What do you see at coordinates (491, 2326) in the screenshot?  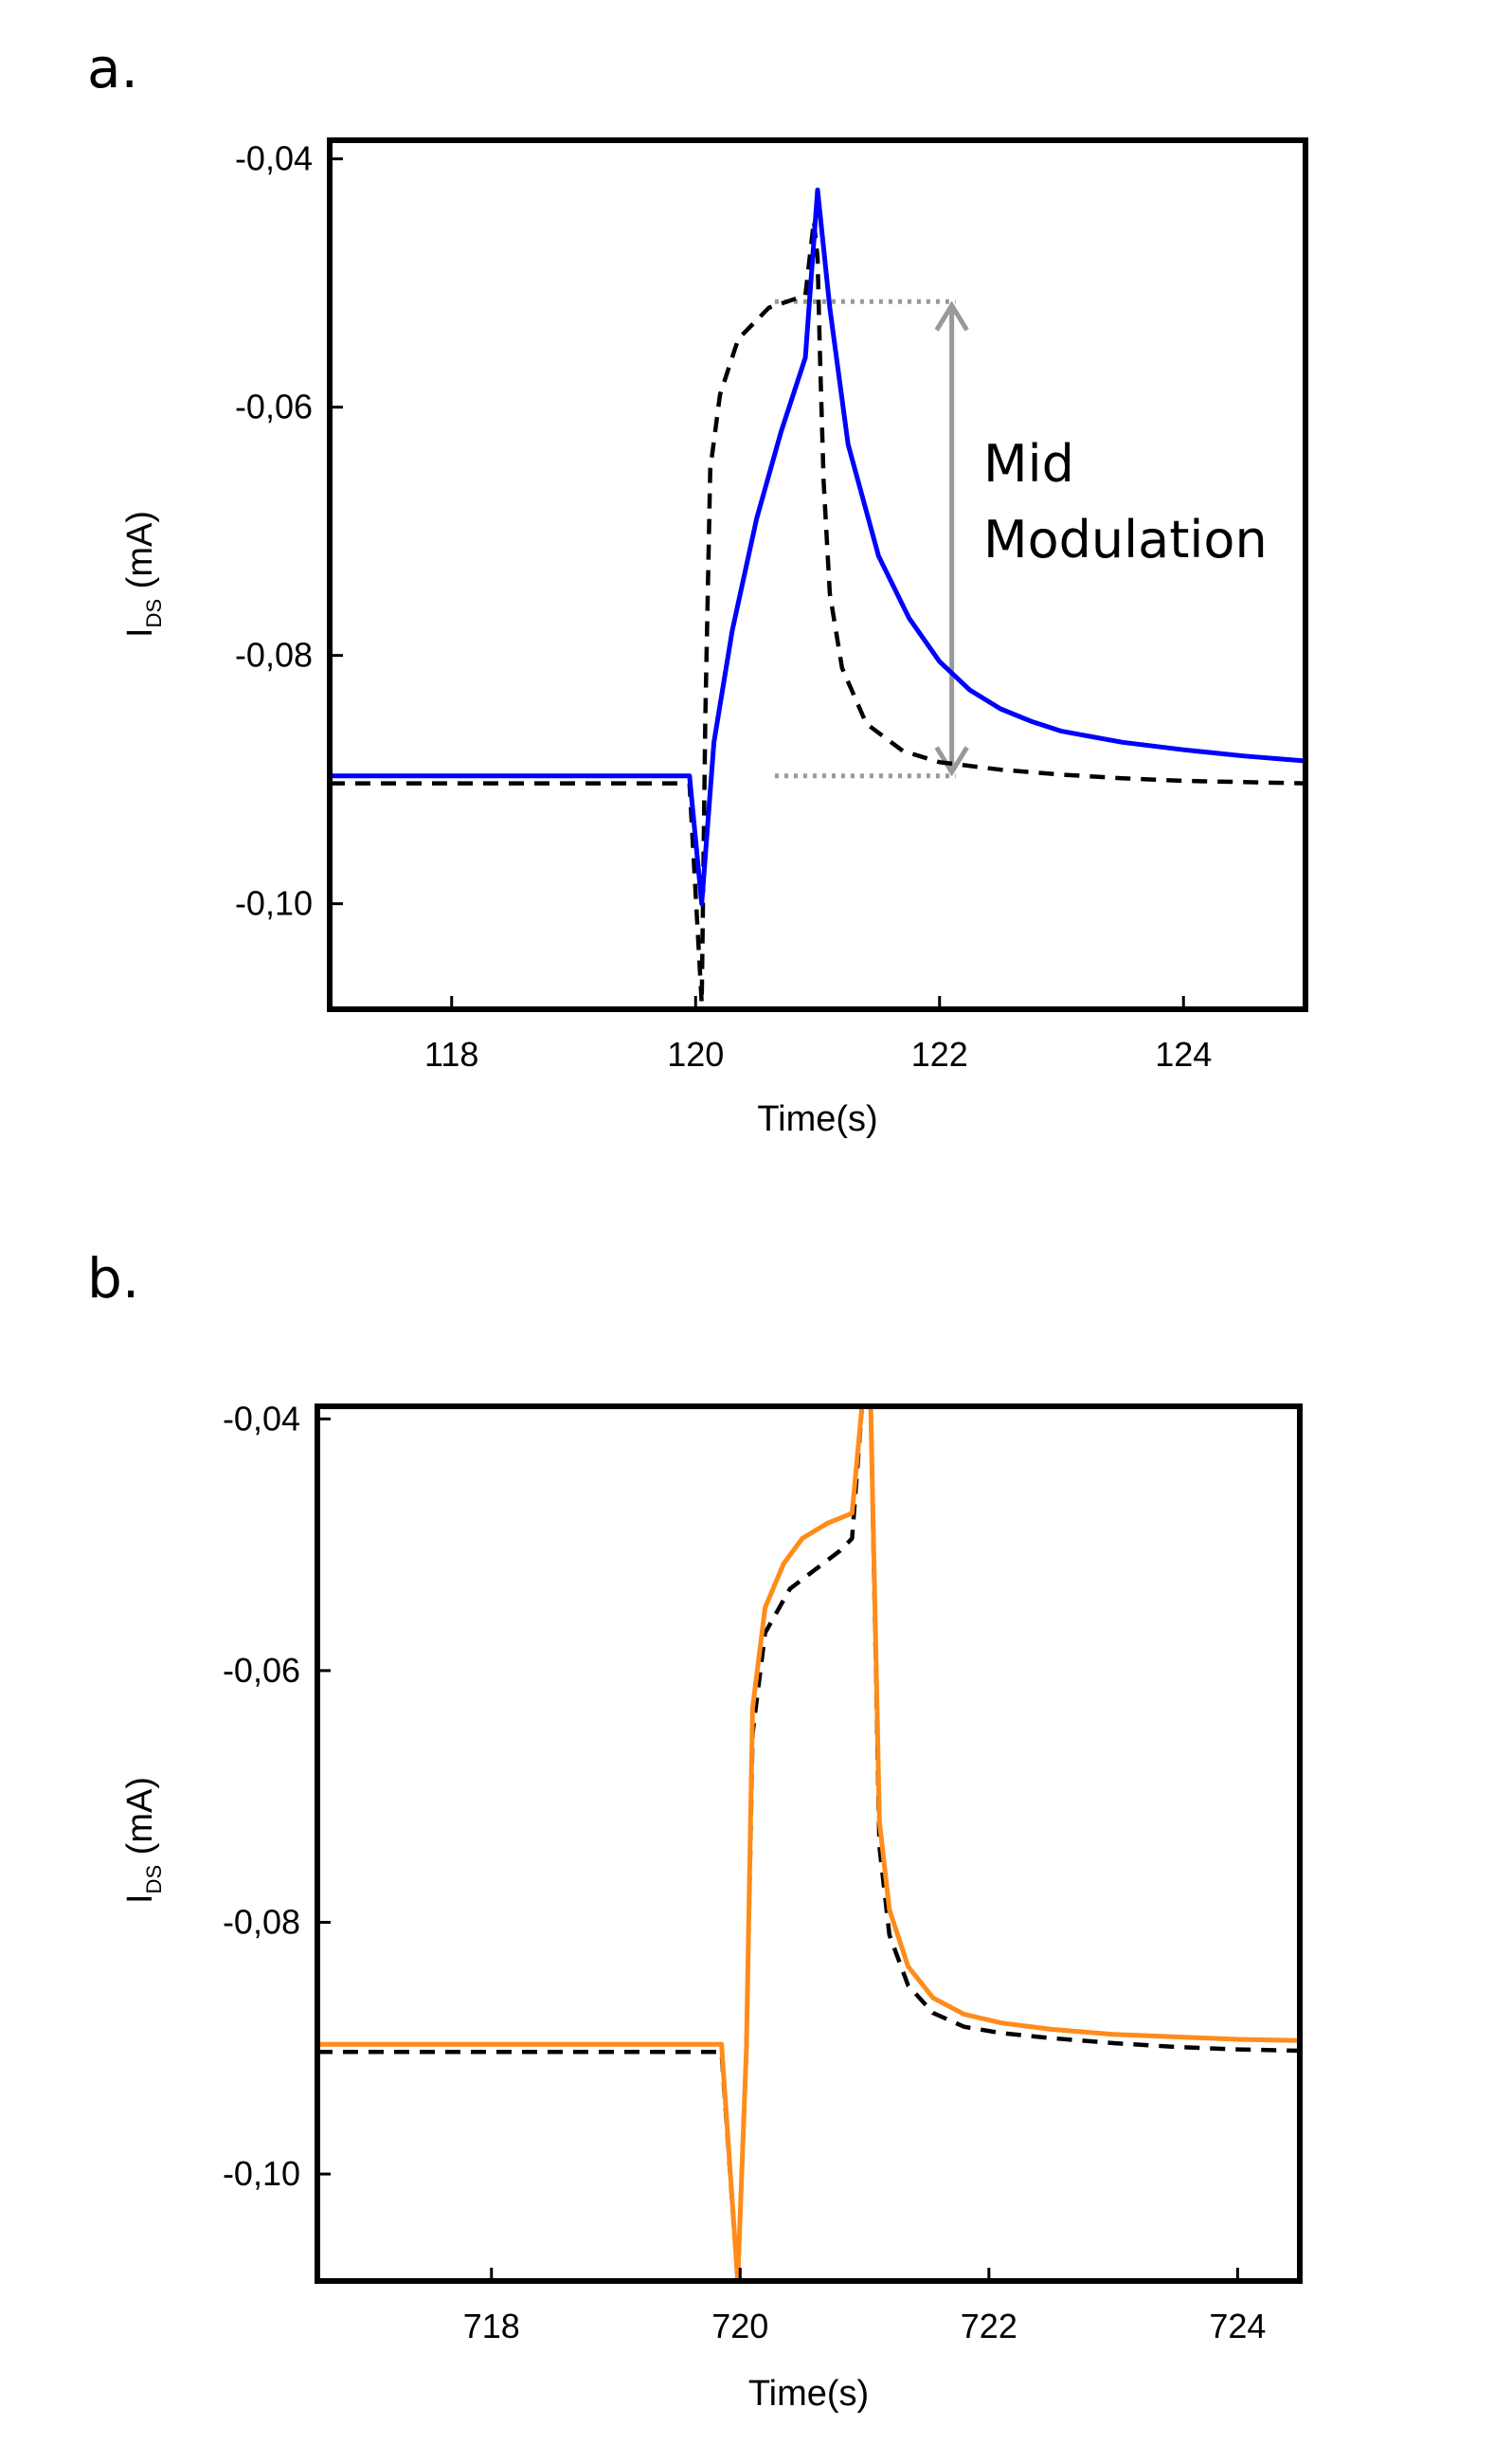 I see `x-tick-label: 718` at bounding box center [491, 2326].